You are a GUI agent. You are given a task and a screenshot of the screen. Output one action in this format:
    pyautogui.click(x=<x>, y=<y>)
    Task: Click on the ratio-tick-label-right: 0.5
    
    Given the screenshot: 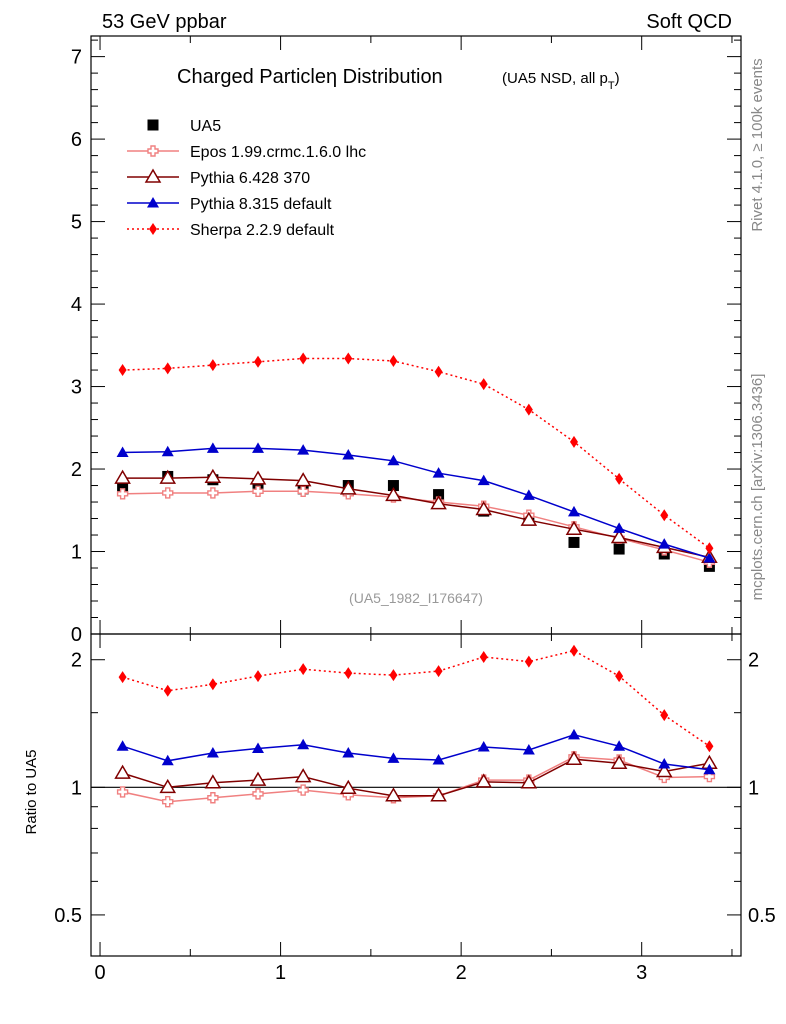 What is the action you would take?
    pyautogui.click(x=762, y=916)
    